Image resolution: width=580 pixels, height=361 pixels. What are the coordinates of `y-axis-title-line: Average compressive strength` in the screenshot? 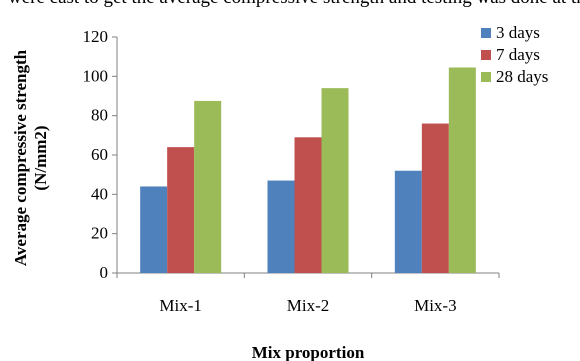 It's located at (20, 157).